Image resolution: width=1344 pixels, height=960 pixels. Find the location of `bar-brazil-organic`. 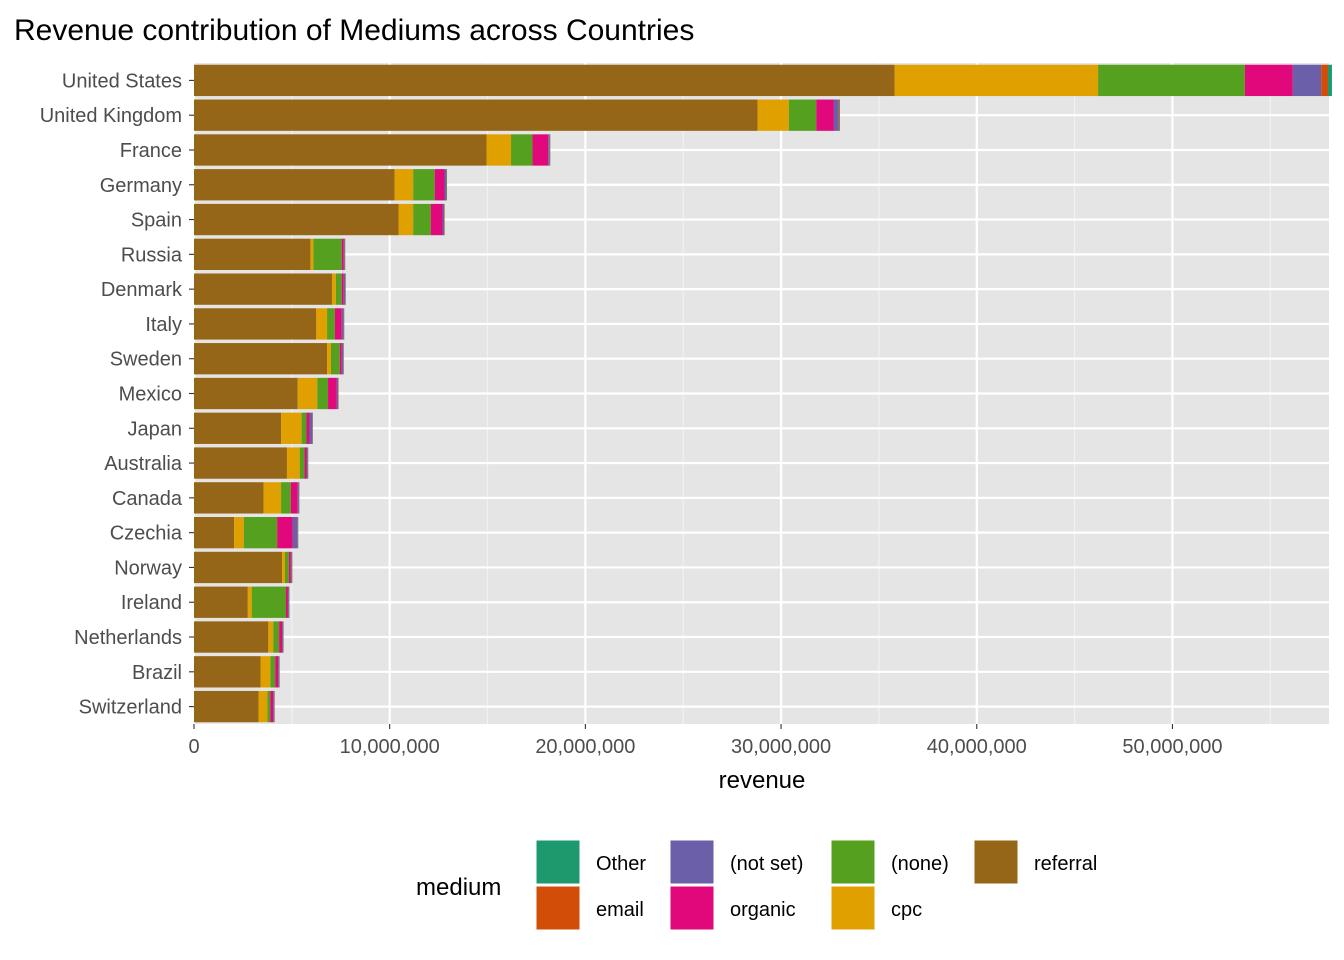

bar-brazil-organic is located at coordinates (277, 672).